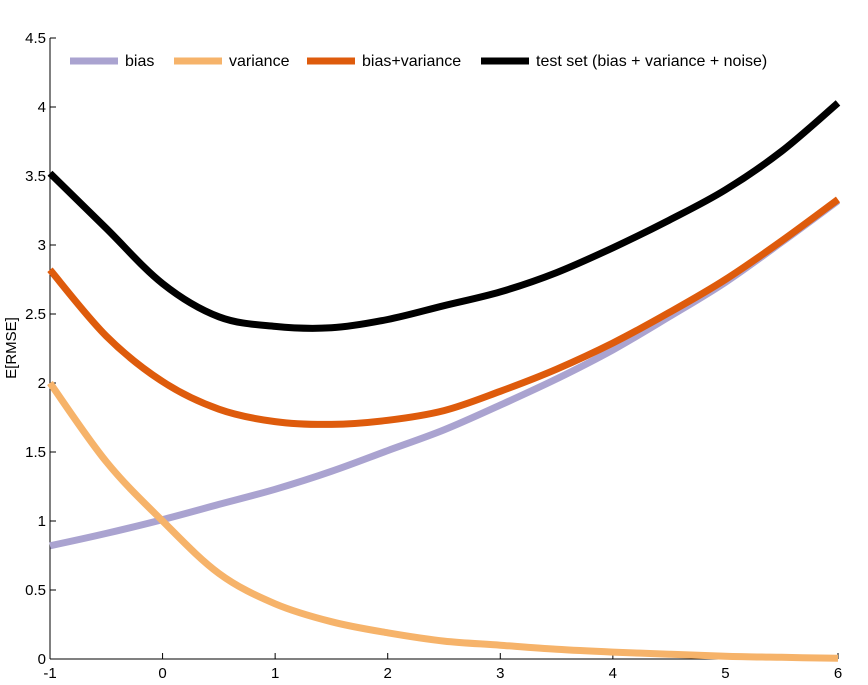 The image size is (868, 685). I want to click on legend-label-3: test set (bias + variance + noise), so click(651, 61).